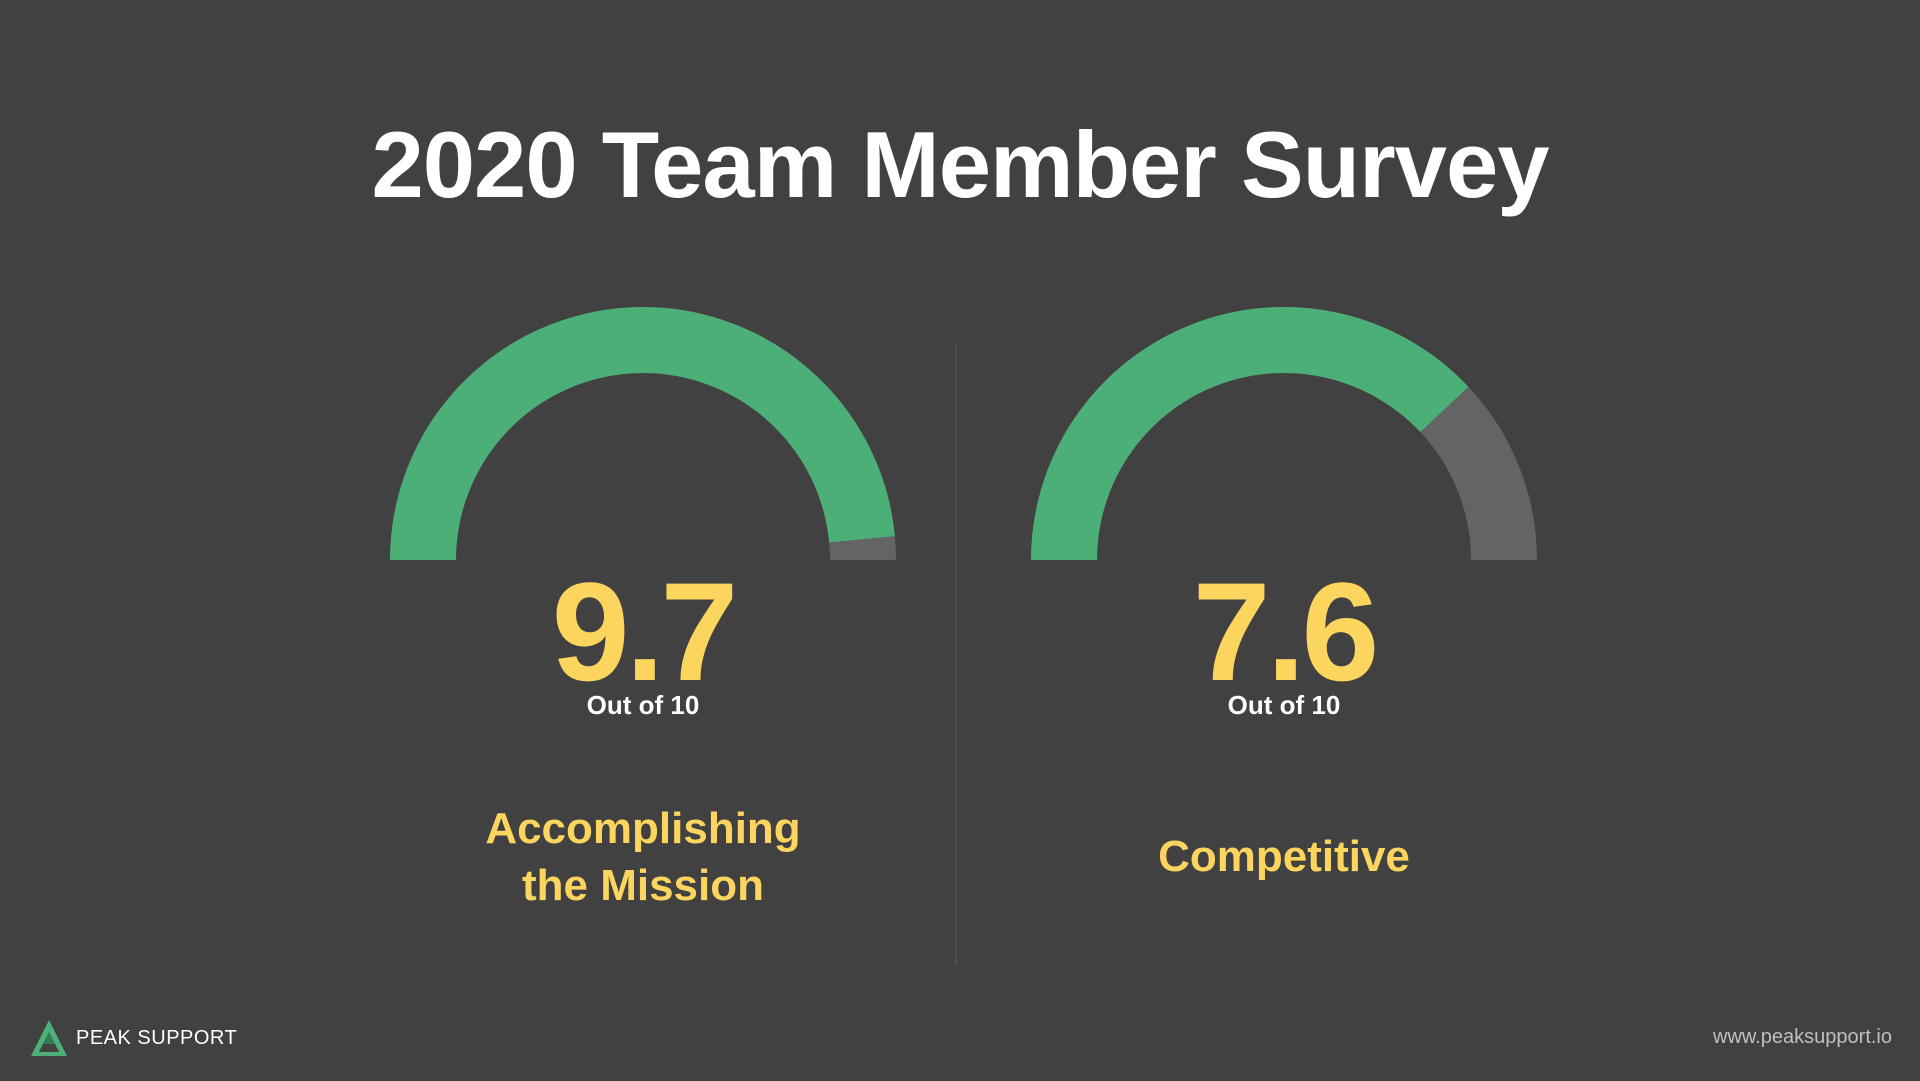  Describe the element at coordinates (157, 1037) in the screenshot. I see `brand-name: PEAK SUPPORT` at that location.